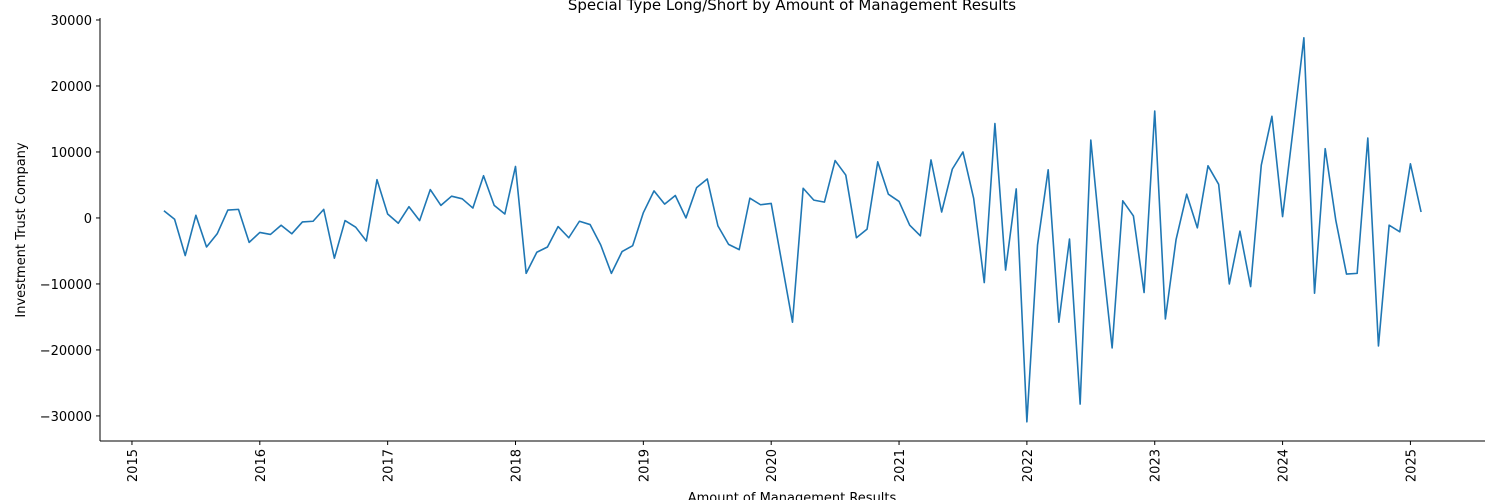 This screenshot has height=500, width=1500. Describe the element at coordinates (389, 465) in the screenshot. I see `x-tick-label: 2017` at that location.